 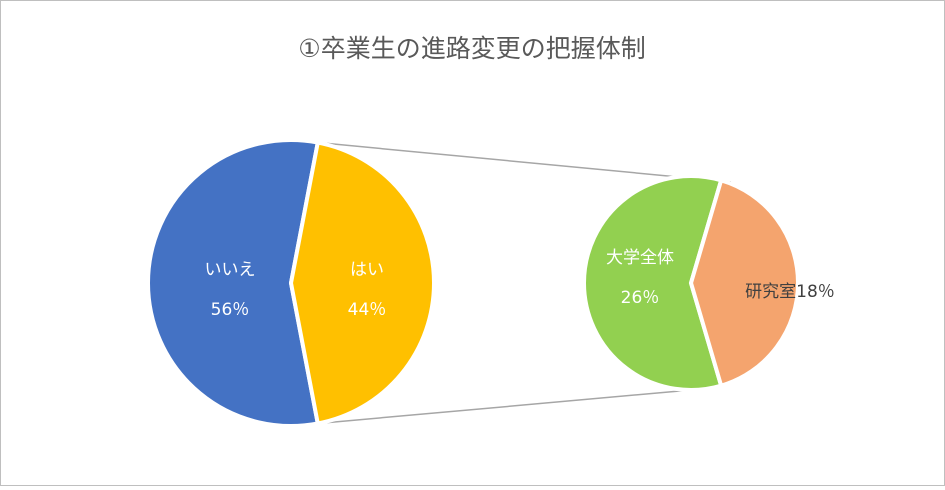 I want to click on value-label: 26％, so click(x=640, y=298).